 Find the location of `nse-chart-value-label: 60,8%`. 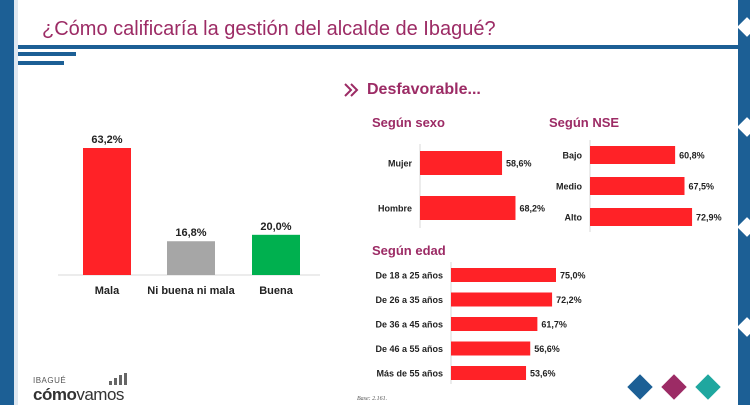

nse-chart-value-label: 60,8% is located at coordinates (692, 156).